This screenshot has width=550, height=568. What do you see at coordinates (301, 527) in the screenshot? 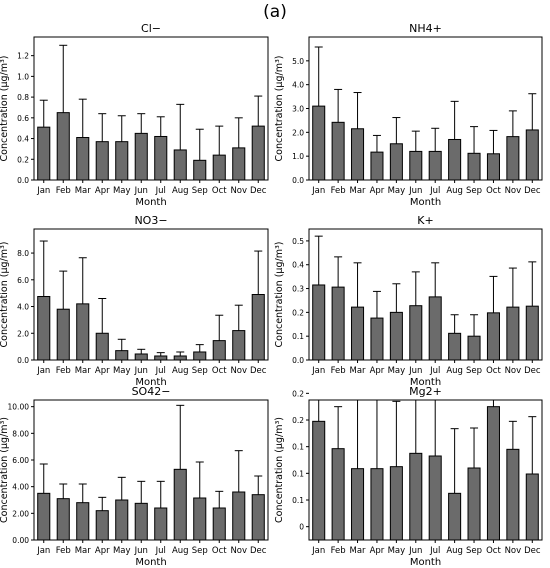
I see `y-tick-label: 0` at bounding box center [301, 527].